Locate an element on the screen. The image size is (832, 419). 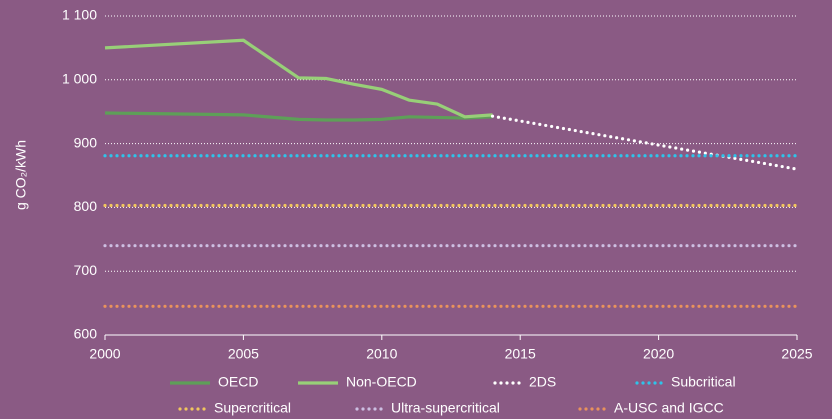
y-tick-label: 900 is located at coordinates (86, 142).